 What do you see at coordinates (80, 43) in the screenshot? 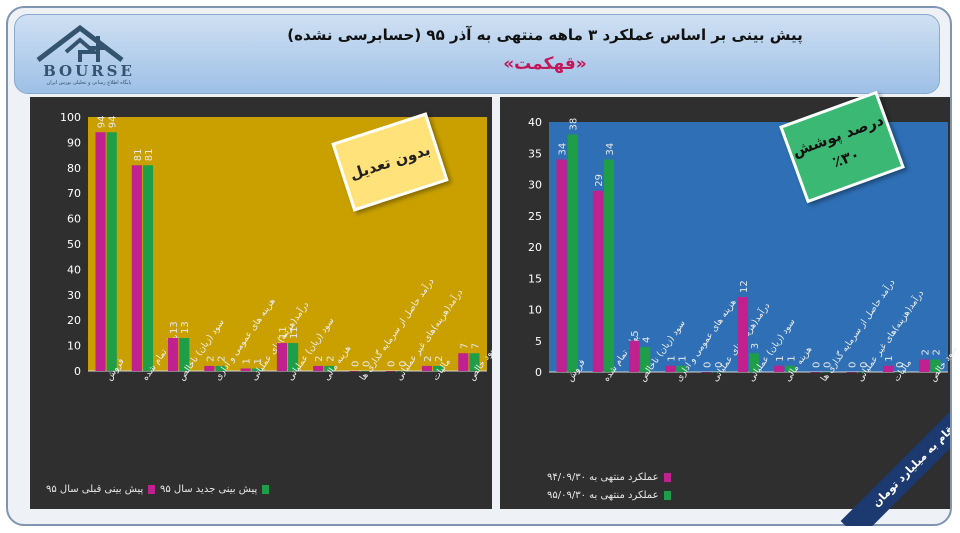
I see `bourse-logo-icon` at bounding box center [80, 43].